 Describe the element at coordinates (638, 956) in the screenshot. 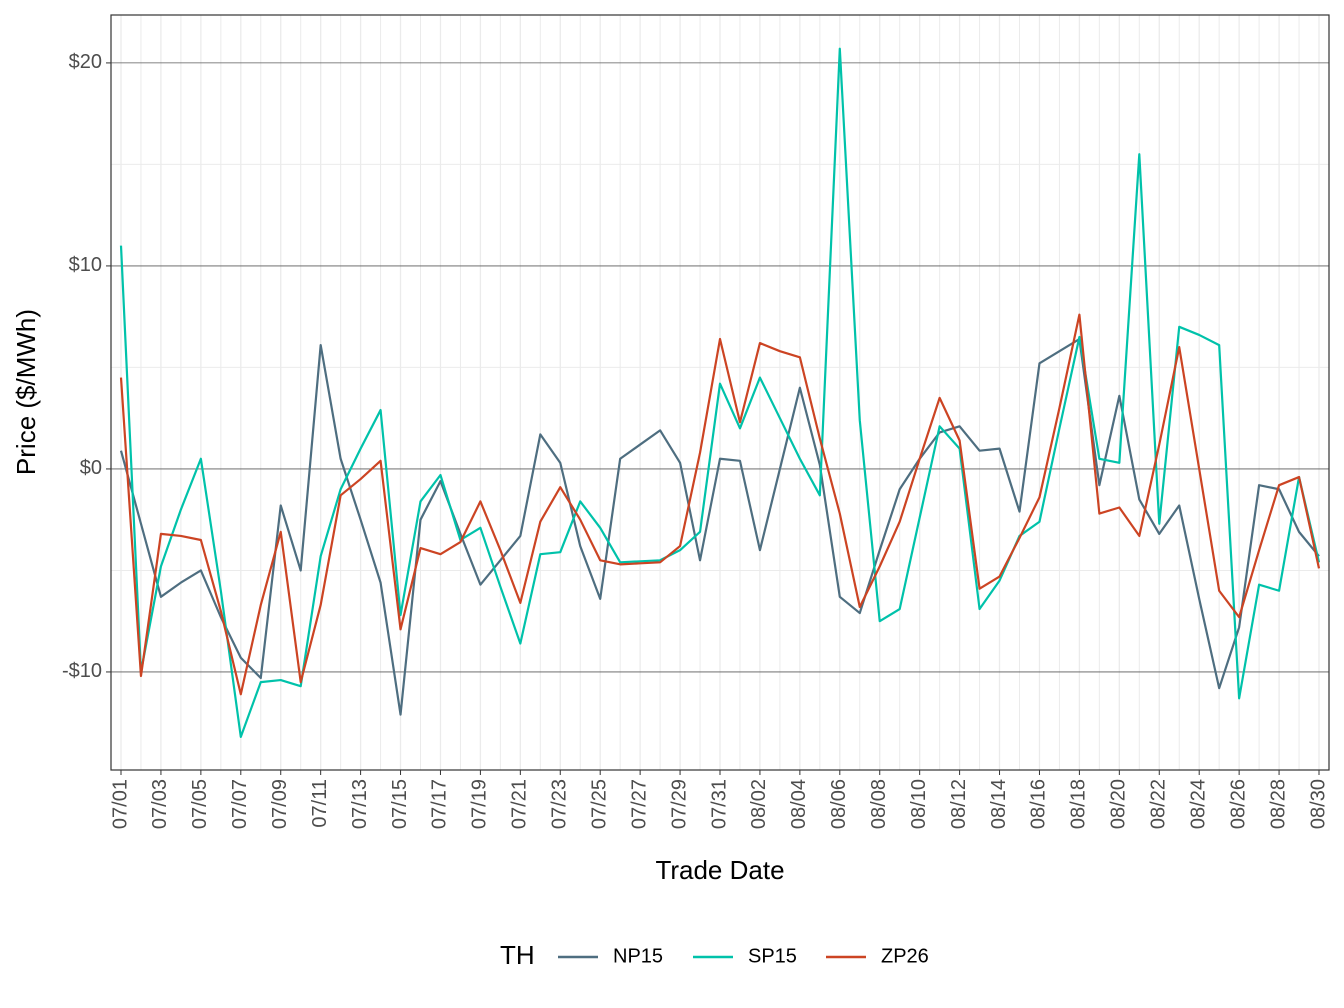

I see `legend-label: NP15` at that location.